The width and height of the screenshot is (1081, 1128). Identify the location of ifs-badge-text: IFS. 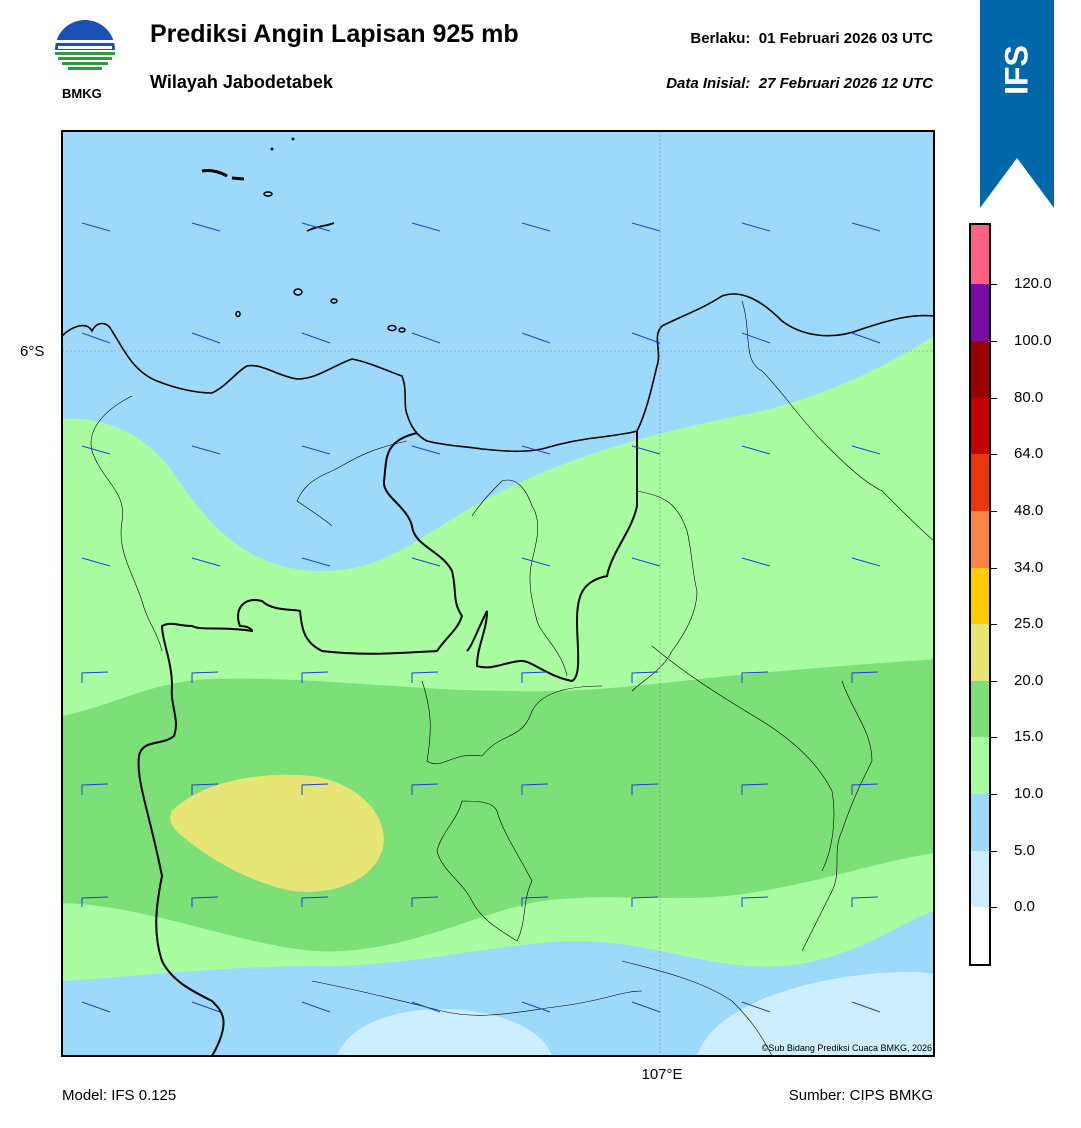
(1016, 70).